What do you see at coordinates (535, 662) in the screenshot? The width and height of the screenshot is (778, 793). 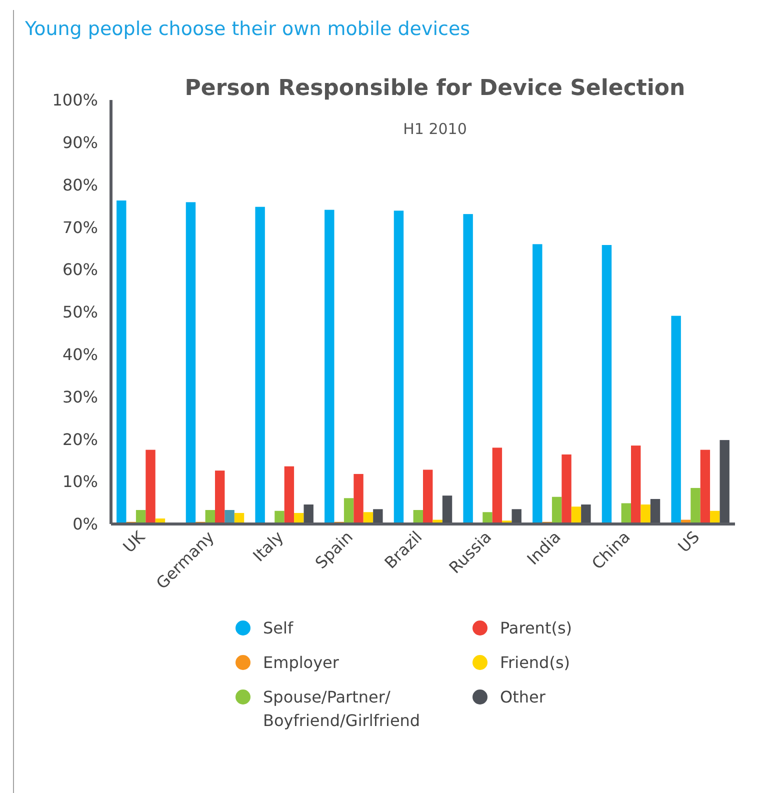 I see `legend-label: Friend(s)` at bounding box center [535, 662].